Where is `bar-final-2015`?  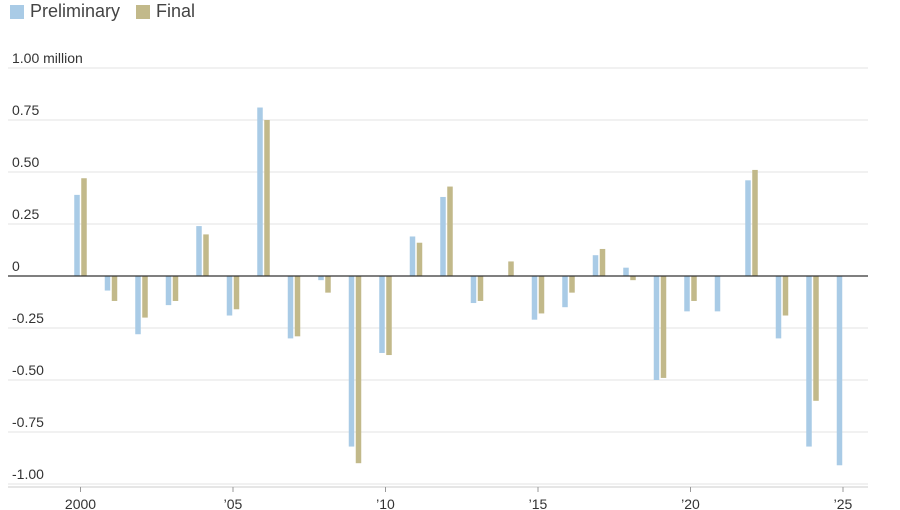
bar-final-2015 is located at coordinates (541, 295).